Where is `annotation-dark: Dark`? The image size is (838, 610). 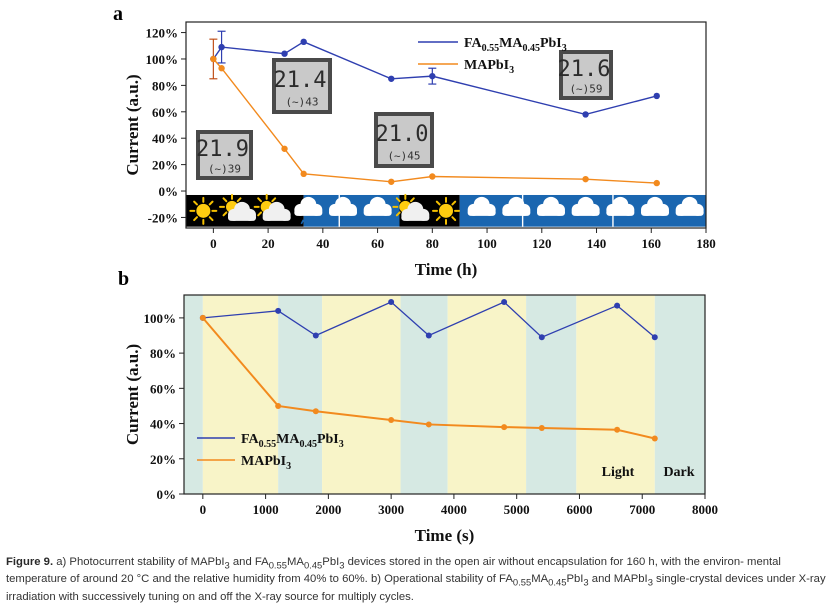 annotation-dark: Dark is located at coordinates (678, 472).